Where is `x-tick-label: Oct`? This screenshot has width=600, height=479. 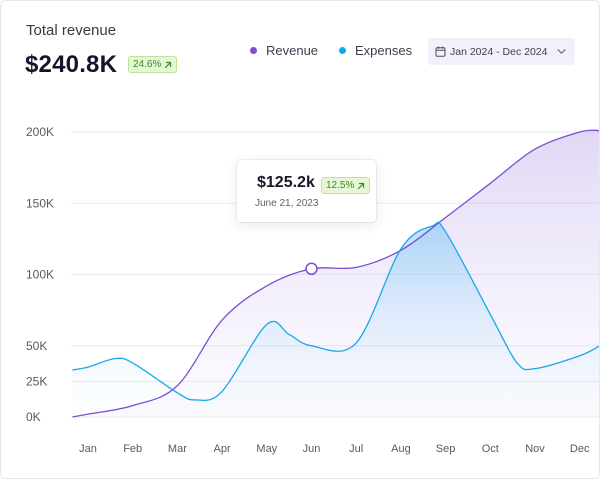
x-tick-label: Oct is located at coordinates (490, 449).